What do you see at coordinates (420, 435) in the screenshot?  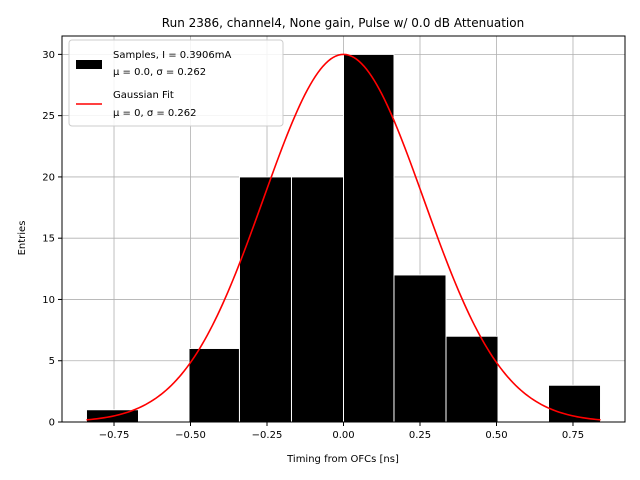 I see `x-tick-label: 0.25` at bounding box center [420, 435].